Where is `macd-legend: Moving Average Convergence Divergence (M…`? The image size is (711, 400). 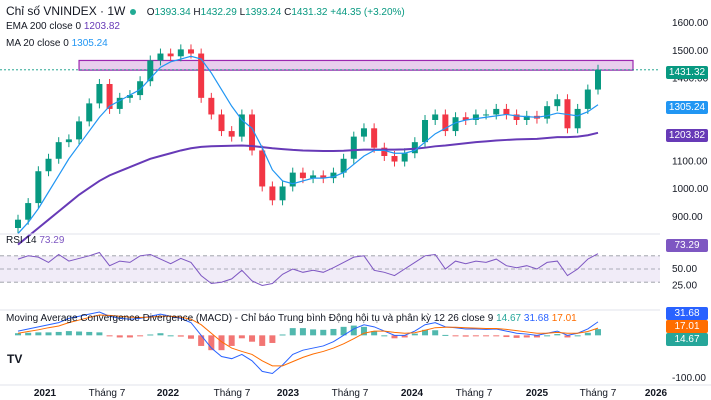 macd-legend: Moving Average Convergence Divergence (M… is located at coordinates (291, 318).